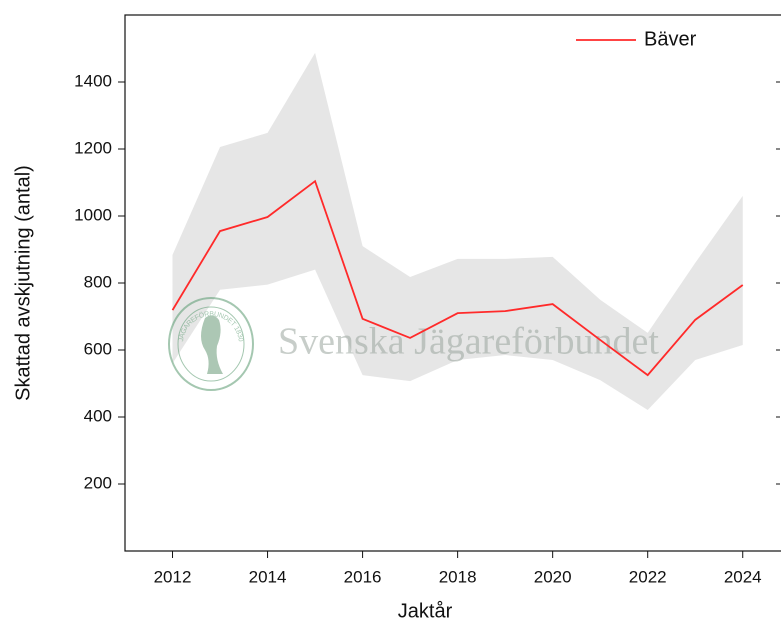 The height and width of the screenshot is (632, 781). I want to click on y-tick-label: 1400, so click(93, 80).